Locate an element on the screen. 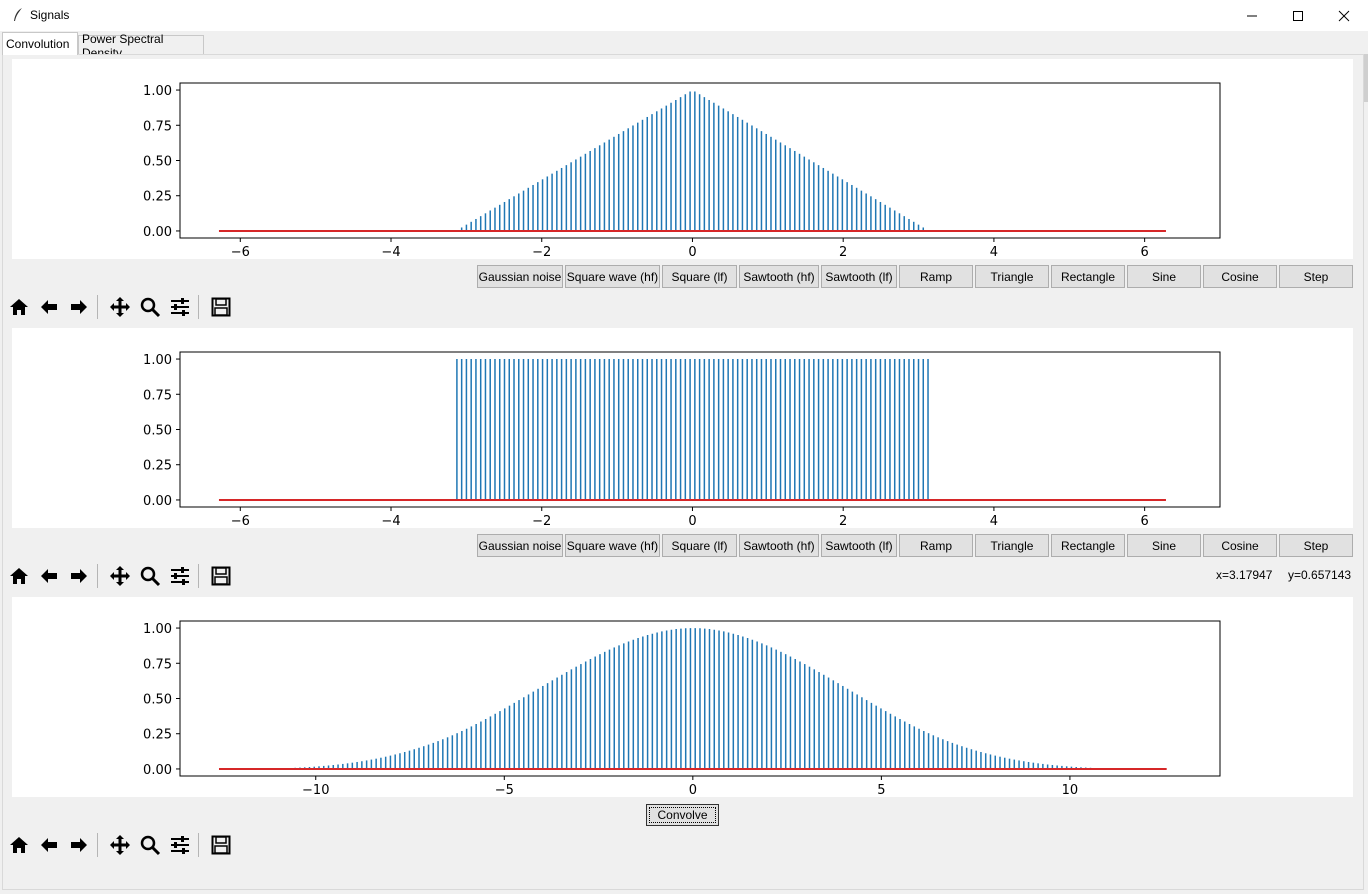  signal-1-button-ramp: Ramp is located at coordinates (936, 276).